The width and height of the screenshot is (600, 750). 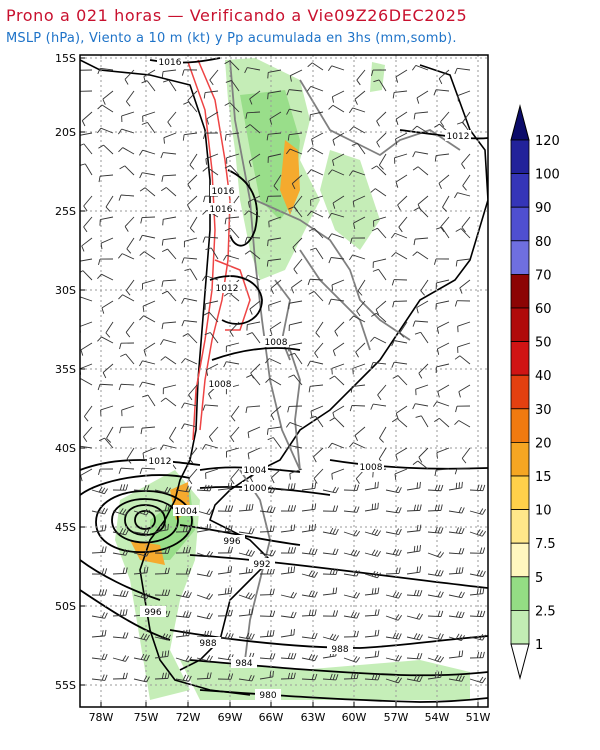 What do you see at coordinates (65, 290) in the screenshot?
I see `latitude-label: 30S` at bounding box center [65, 290].